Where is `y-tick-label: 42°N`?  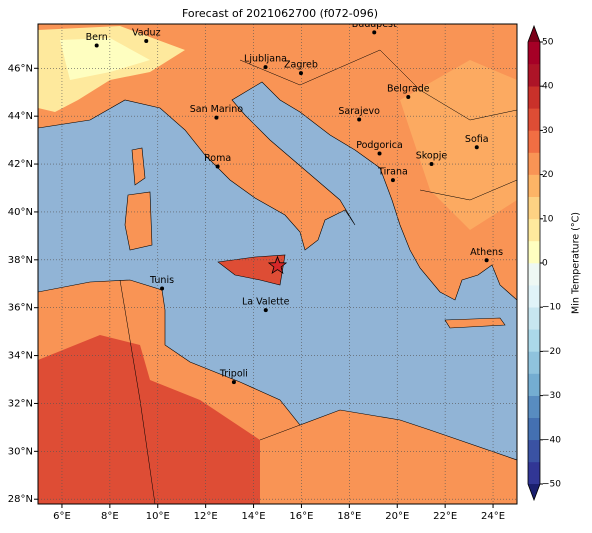
y-tick-label: 42°N is located at coordinates (20, 164).